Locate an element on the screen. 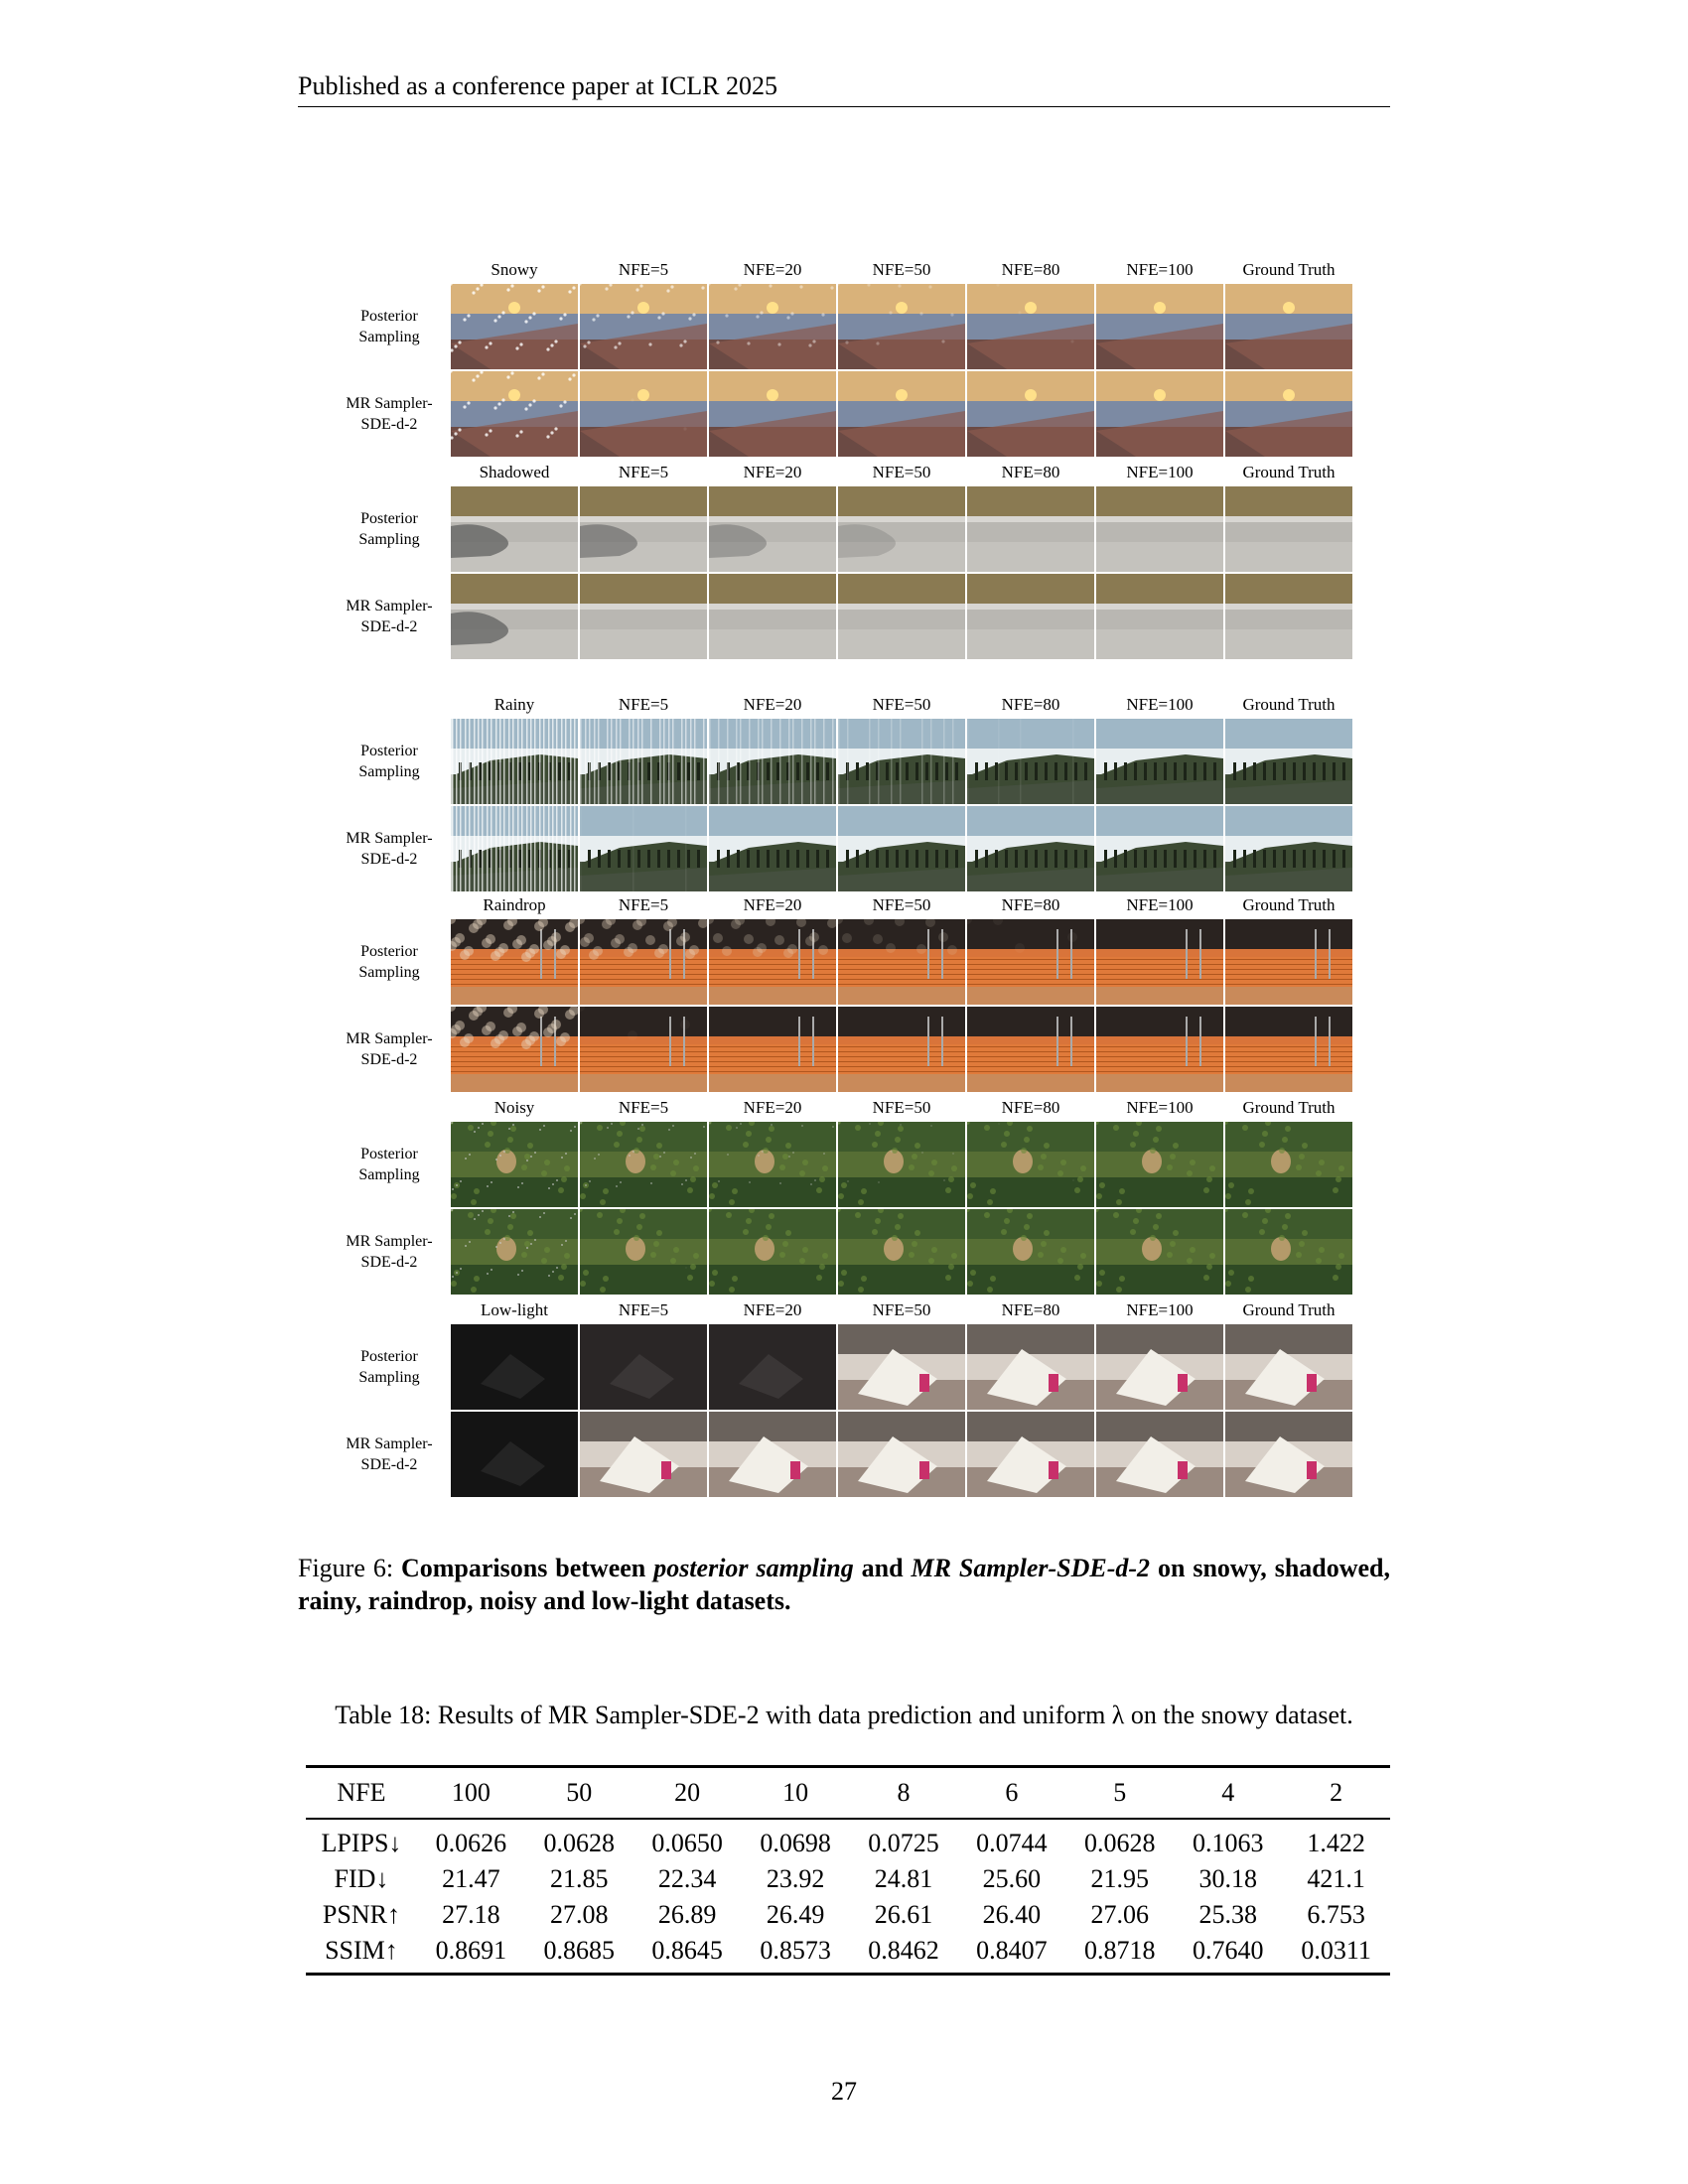  value-cell: 0.0698 is located at coordinates (795, 1842).